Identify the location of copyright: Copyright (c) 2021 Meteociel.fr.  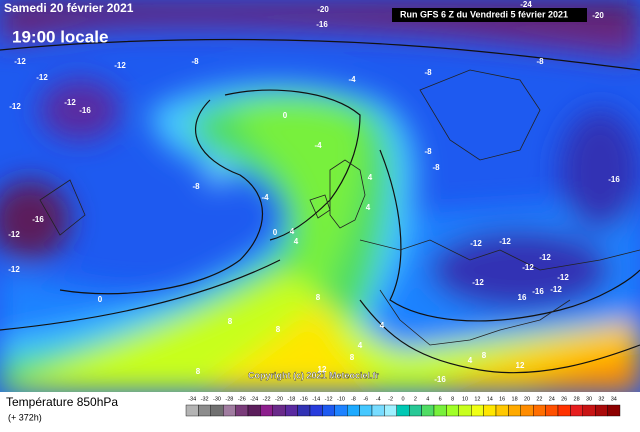
(314, 375).